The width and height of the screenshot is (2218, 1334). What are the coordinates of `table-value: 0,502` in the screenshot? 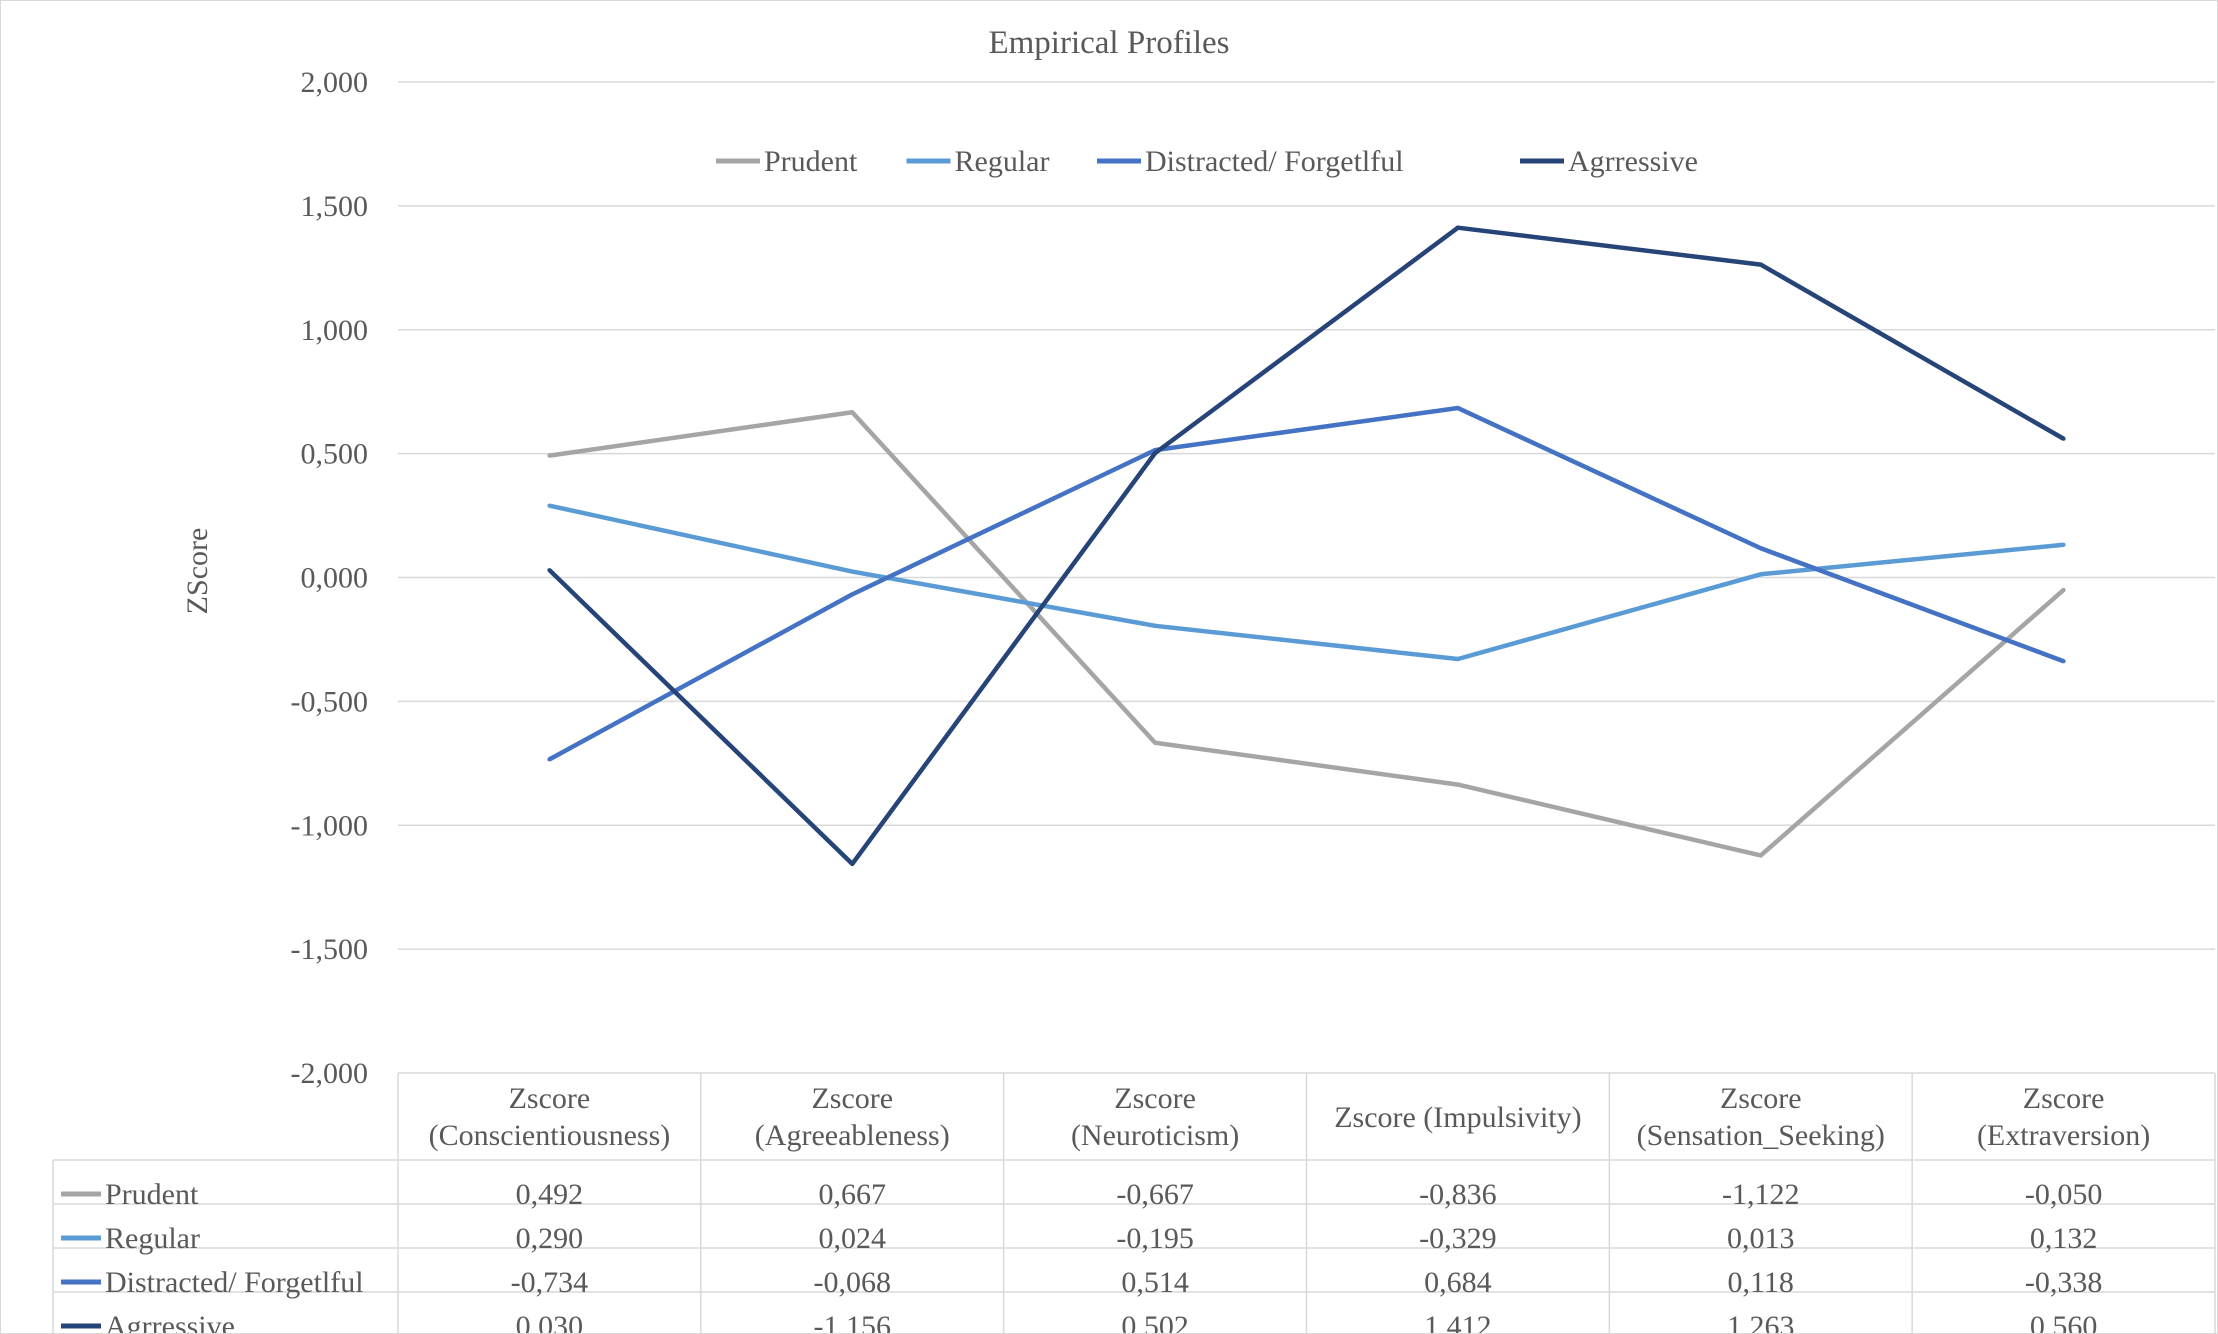 It's located at (1155, 1321).